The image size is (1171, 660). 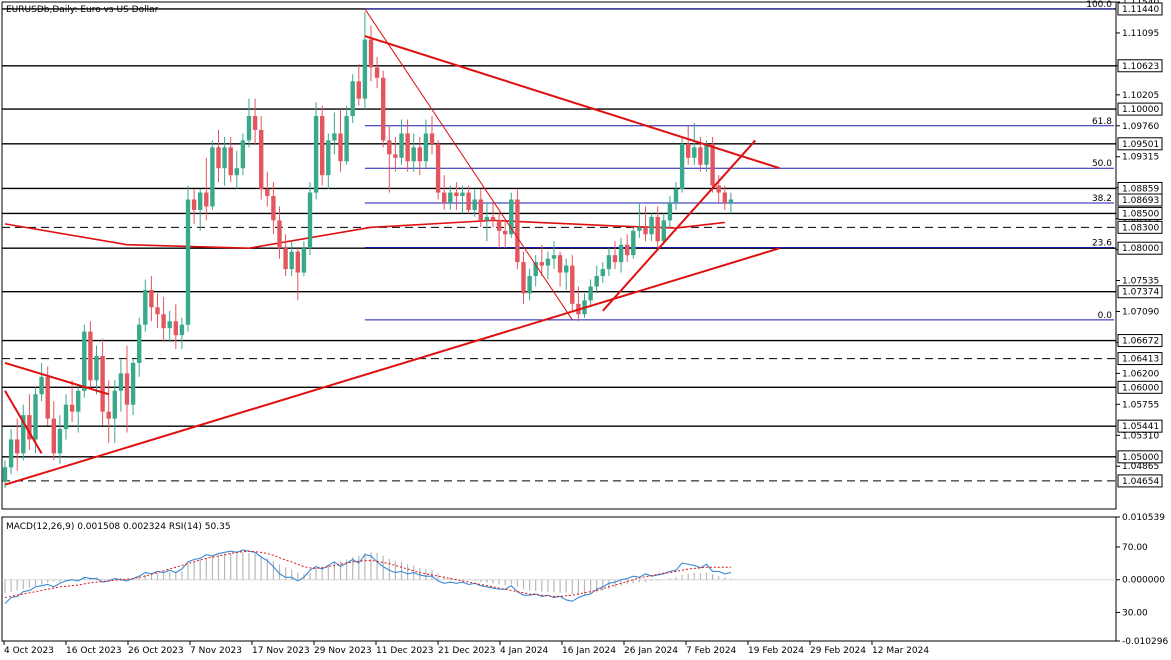 What do you see at coordinates (1135, 548) in the screenshot?
I see `indicator-tick-label: 70.00` at bounding box center [1135, 548].